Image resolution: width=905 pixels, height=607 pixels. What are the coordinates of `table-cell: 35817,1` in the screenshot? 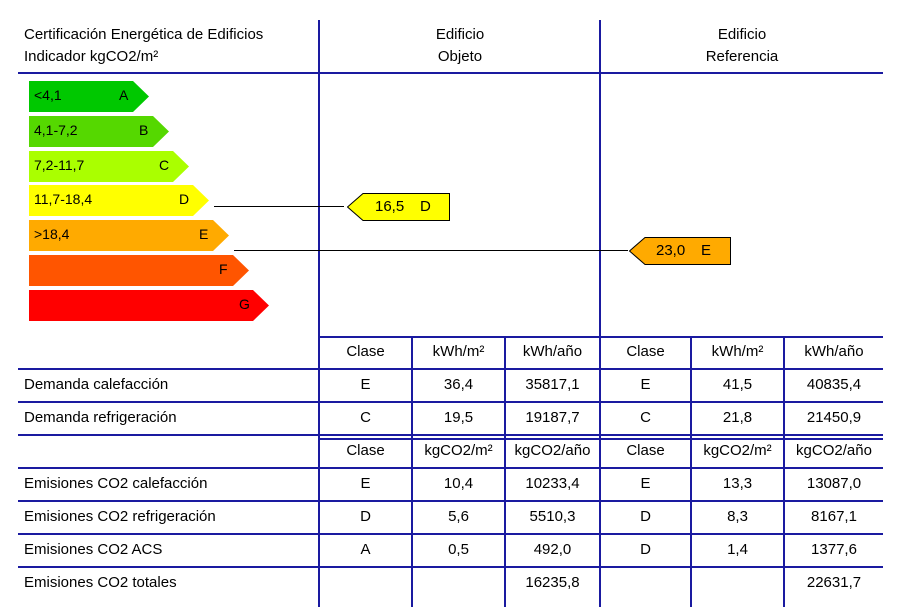 It's located at (552, 384).